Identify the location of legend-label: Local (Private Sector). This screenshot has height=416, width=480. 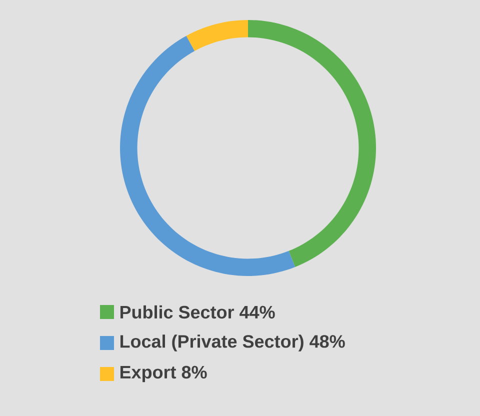
(212, 343).